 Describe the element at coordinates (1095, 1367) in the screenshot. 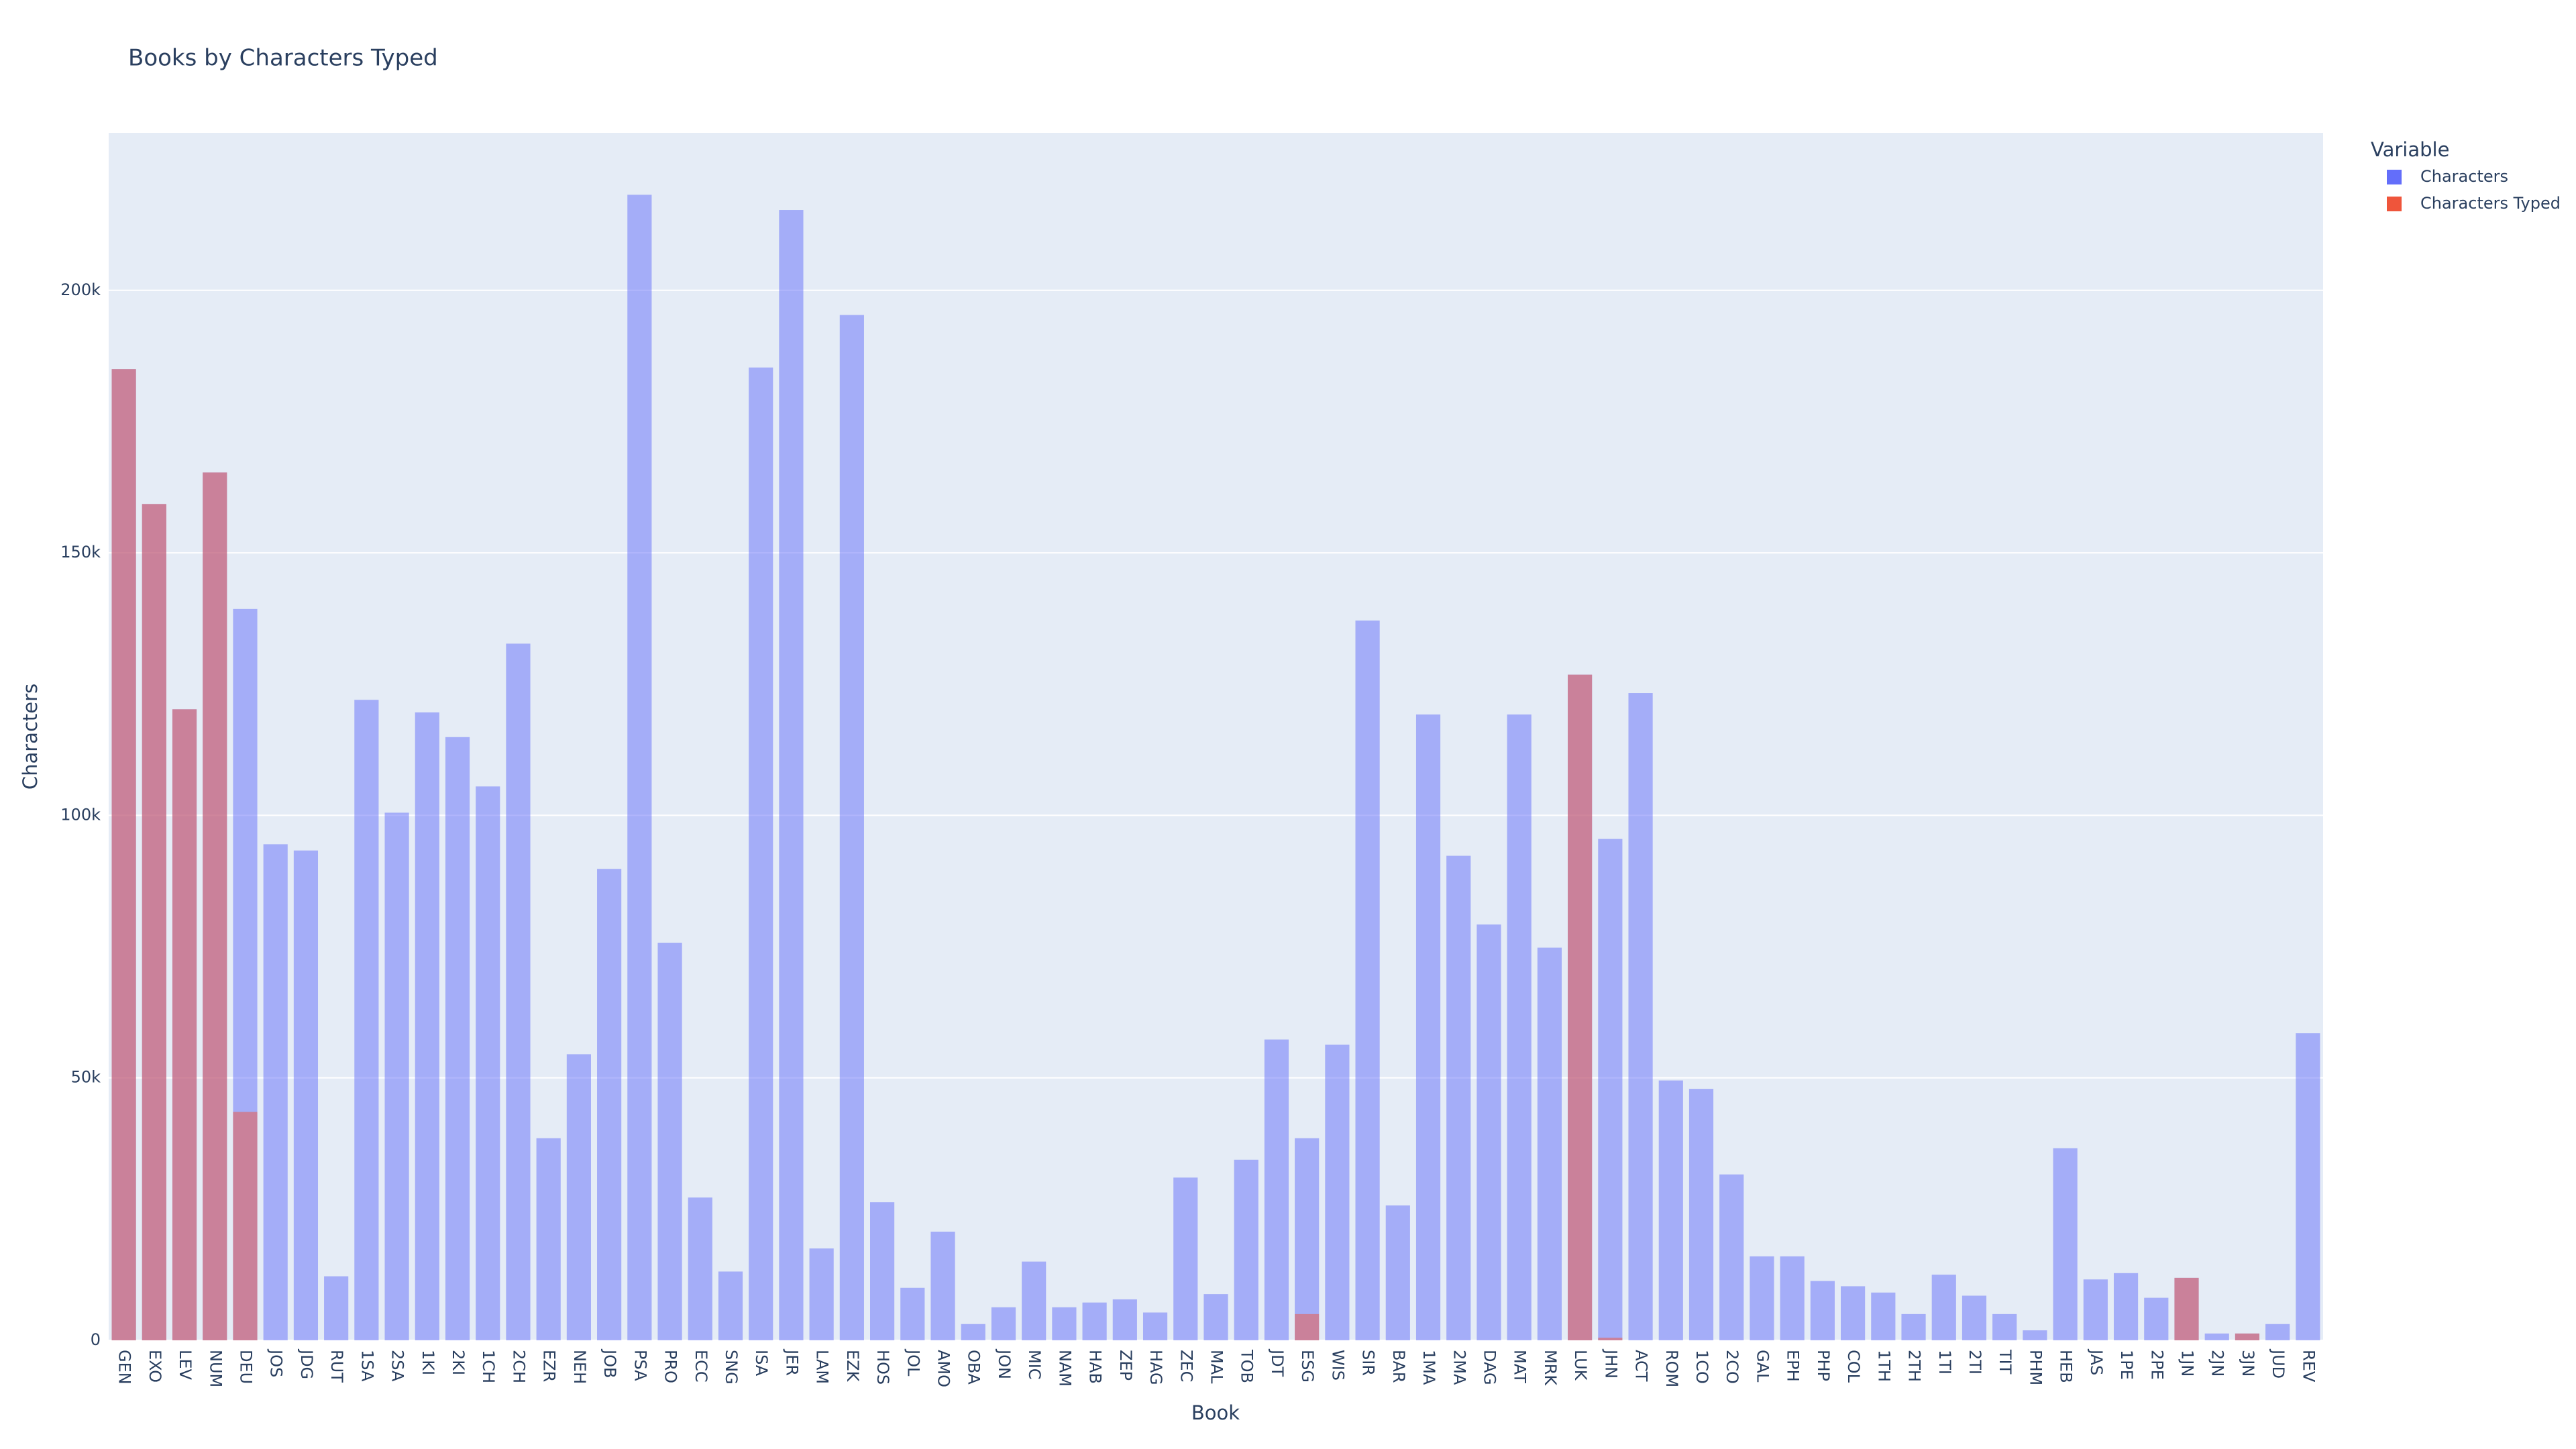

I see `x-tick-label: HAB` at that location.